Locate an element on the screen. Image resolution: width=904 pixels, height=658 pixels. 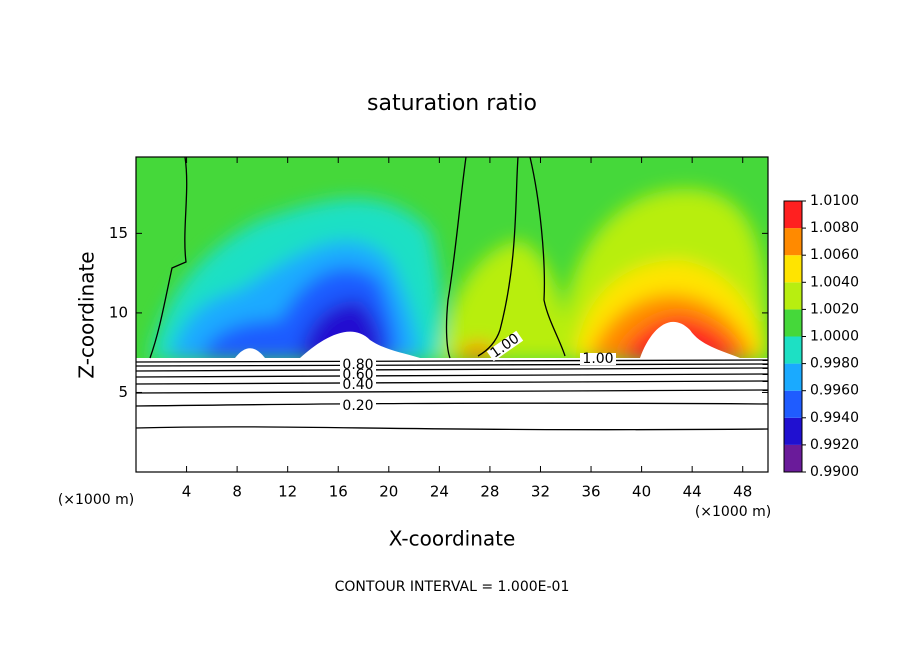
contour-label: 0.40 is located at coordinates (357, 385).